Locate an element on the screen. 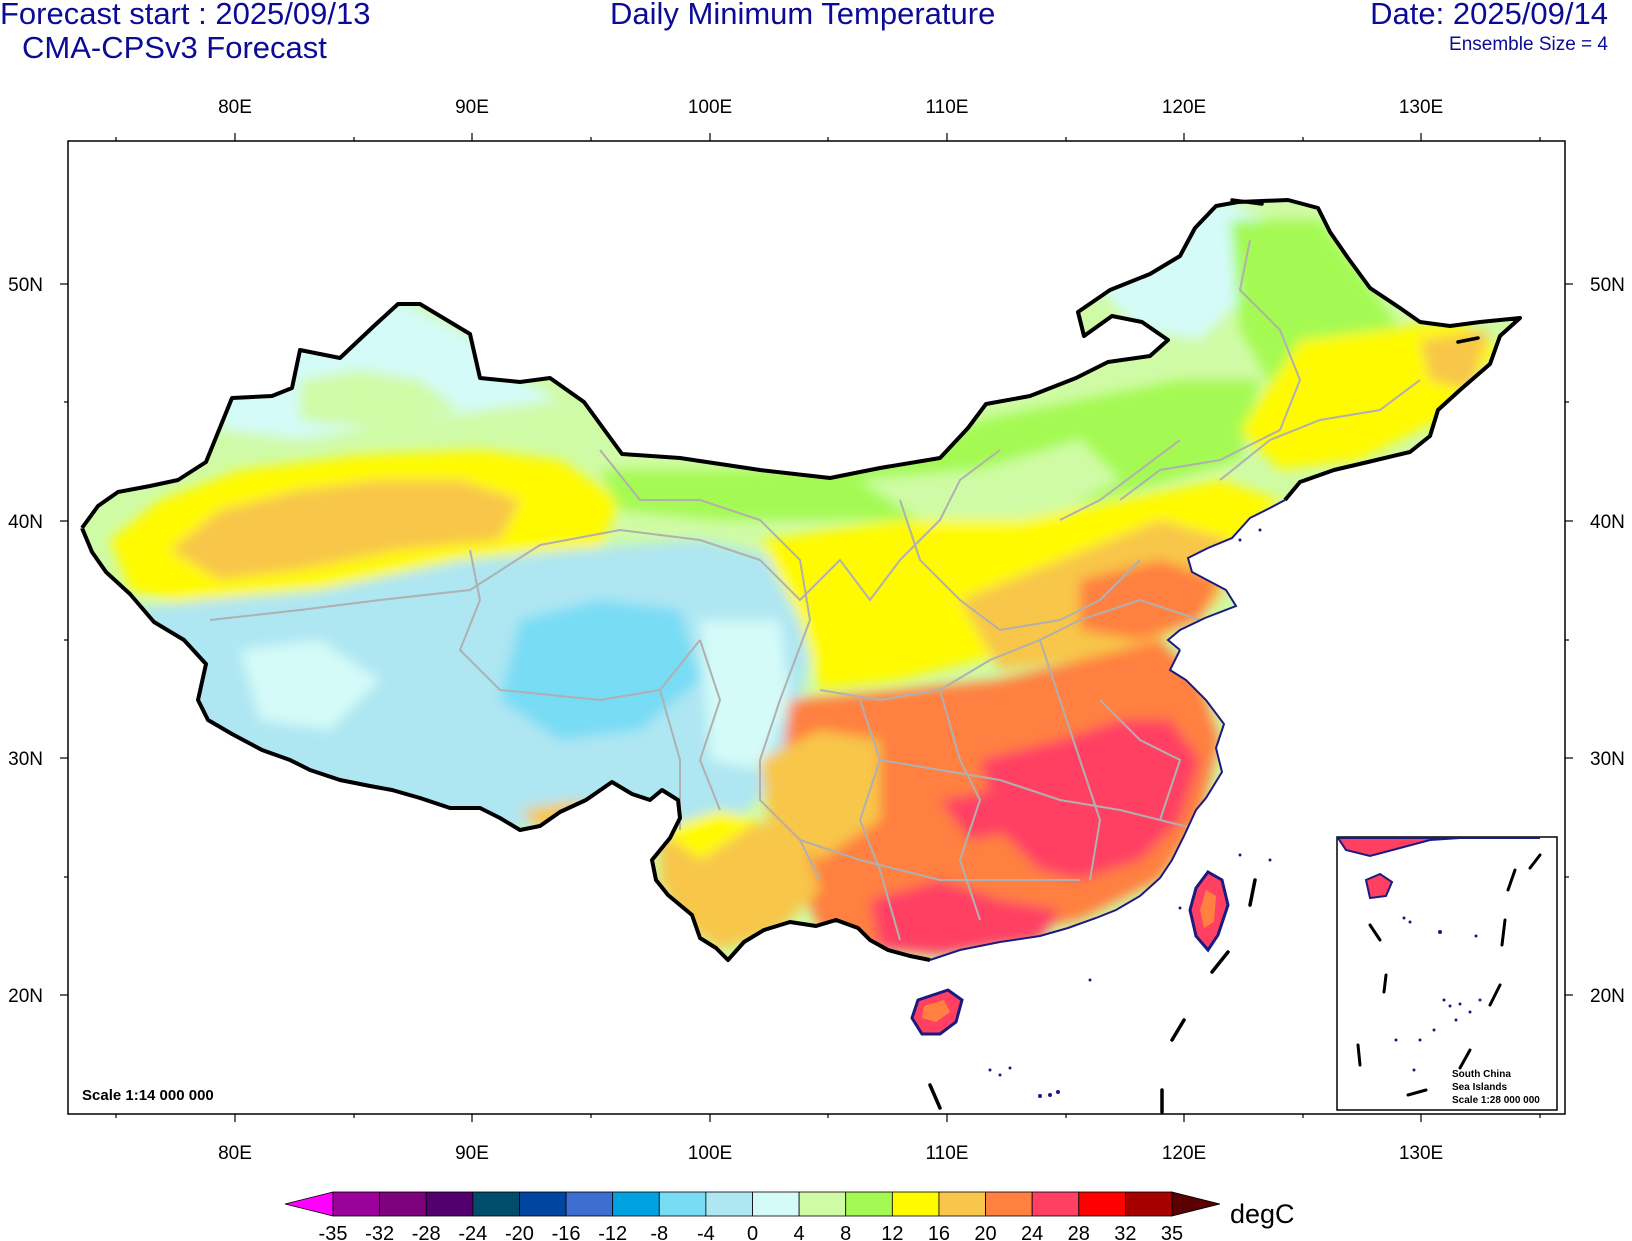 This screenshot has width=1632, height=1241. ensemble-size-label: Ensemble Size = 4 is located at coordinates (1528, 44).